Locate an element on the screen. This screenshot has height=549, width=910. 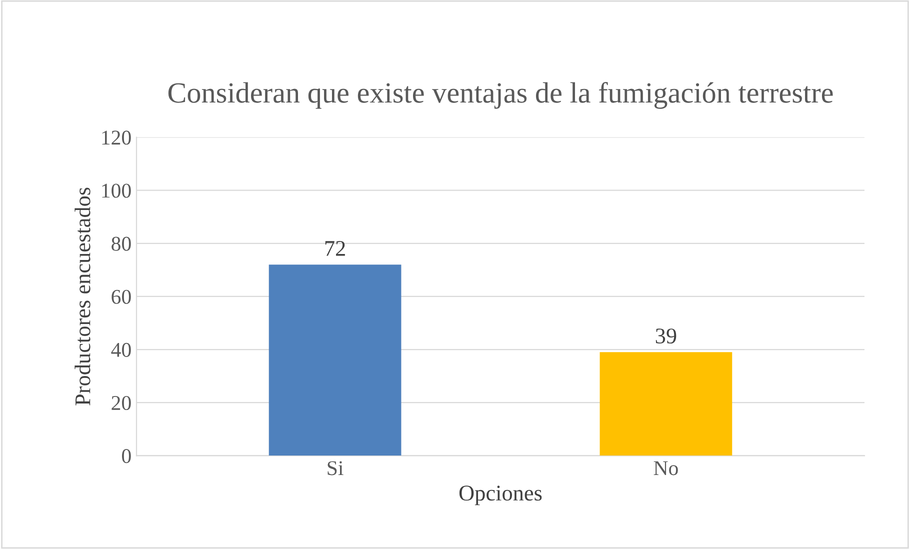
x-tick-label: Si is located at coordinates (336, 468).